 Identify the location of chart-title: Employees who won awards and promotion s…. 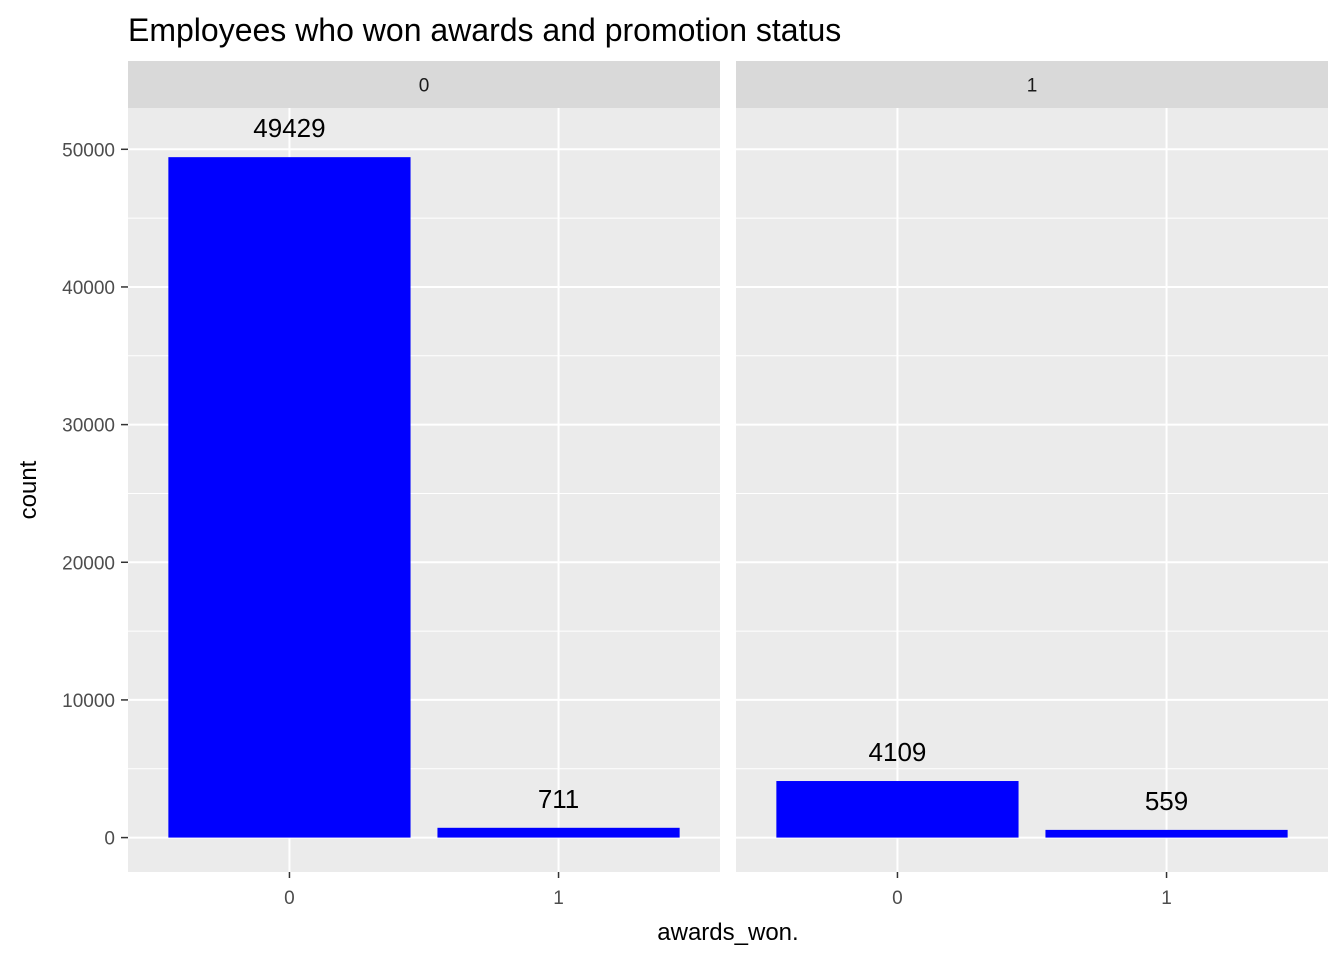
(484, 30).